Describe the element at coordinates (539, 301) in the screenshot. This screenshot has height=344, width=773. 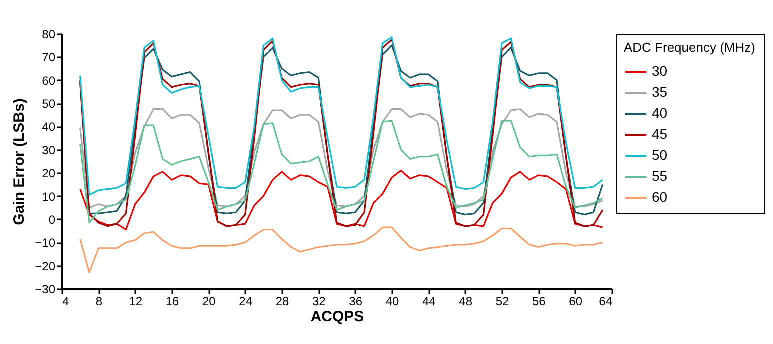
I see `x-tick-label: 56` at that location.